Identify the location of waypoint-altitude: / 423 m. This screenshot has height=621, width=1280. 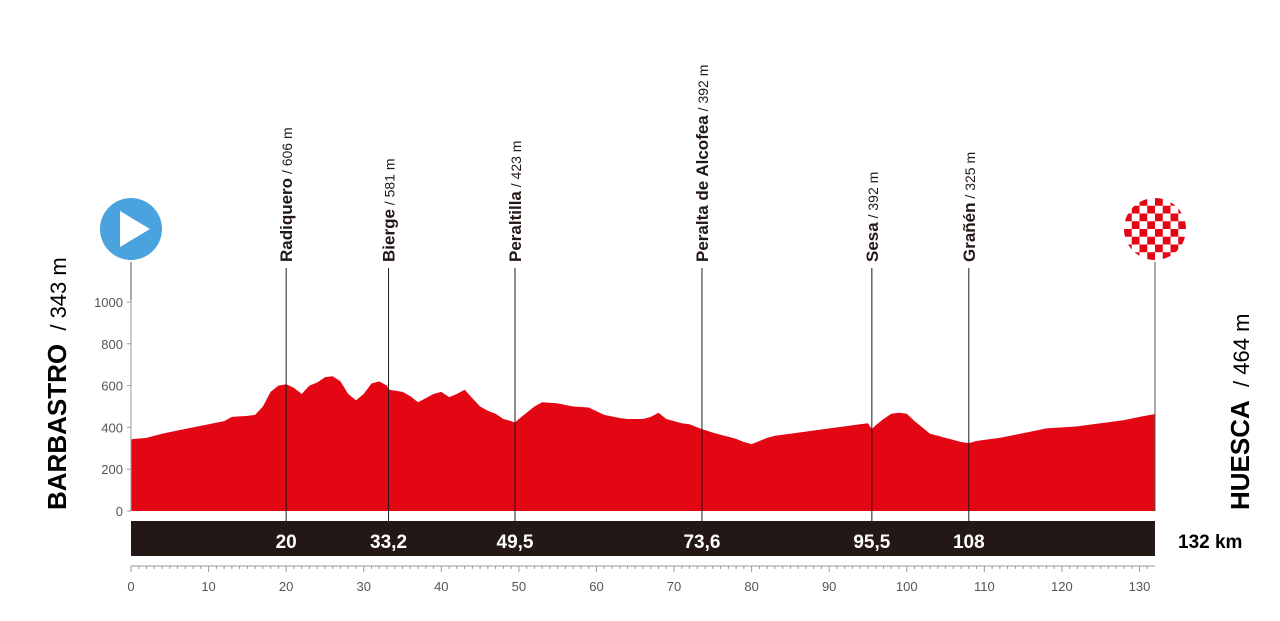
(516, 166).